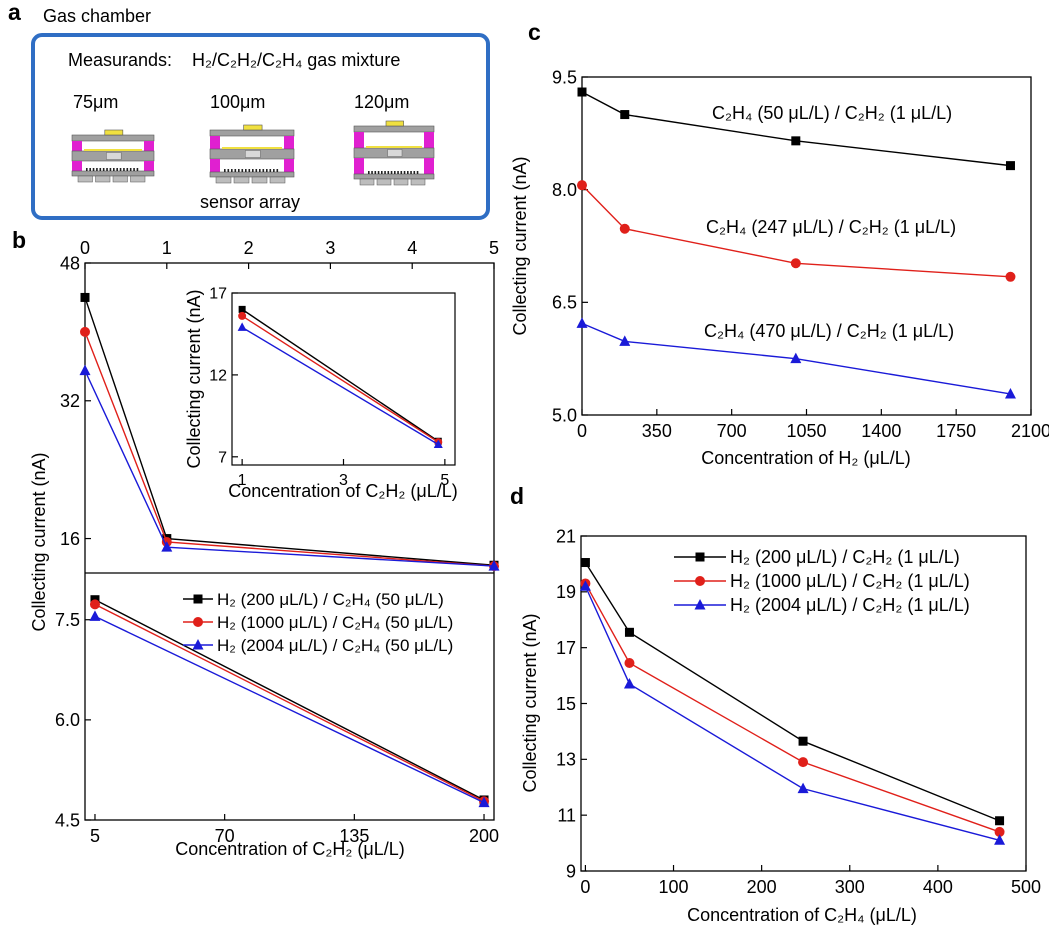  Describe the element at coordinates (85, 248) in the screenshot. I see `b-top-xtick-label: 0` at that location.